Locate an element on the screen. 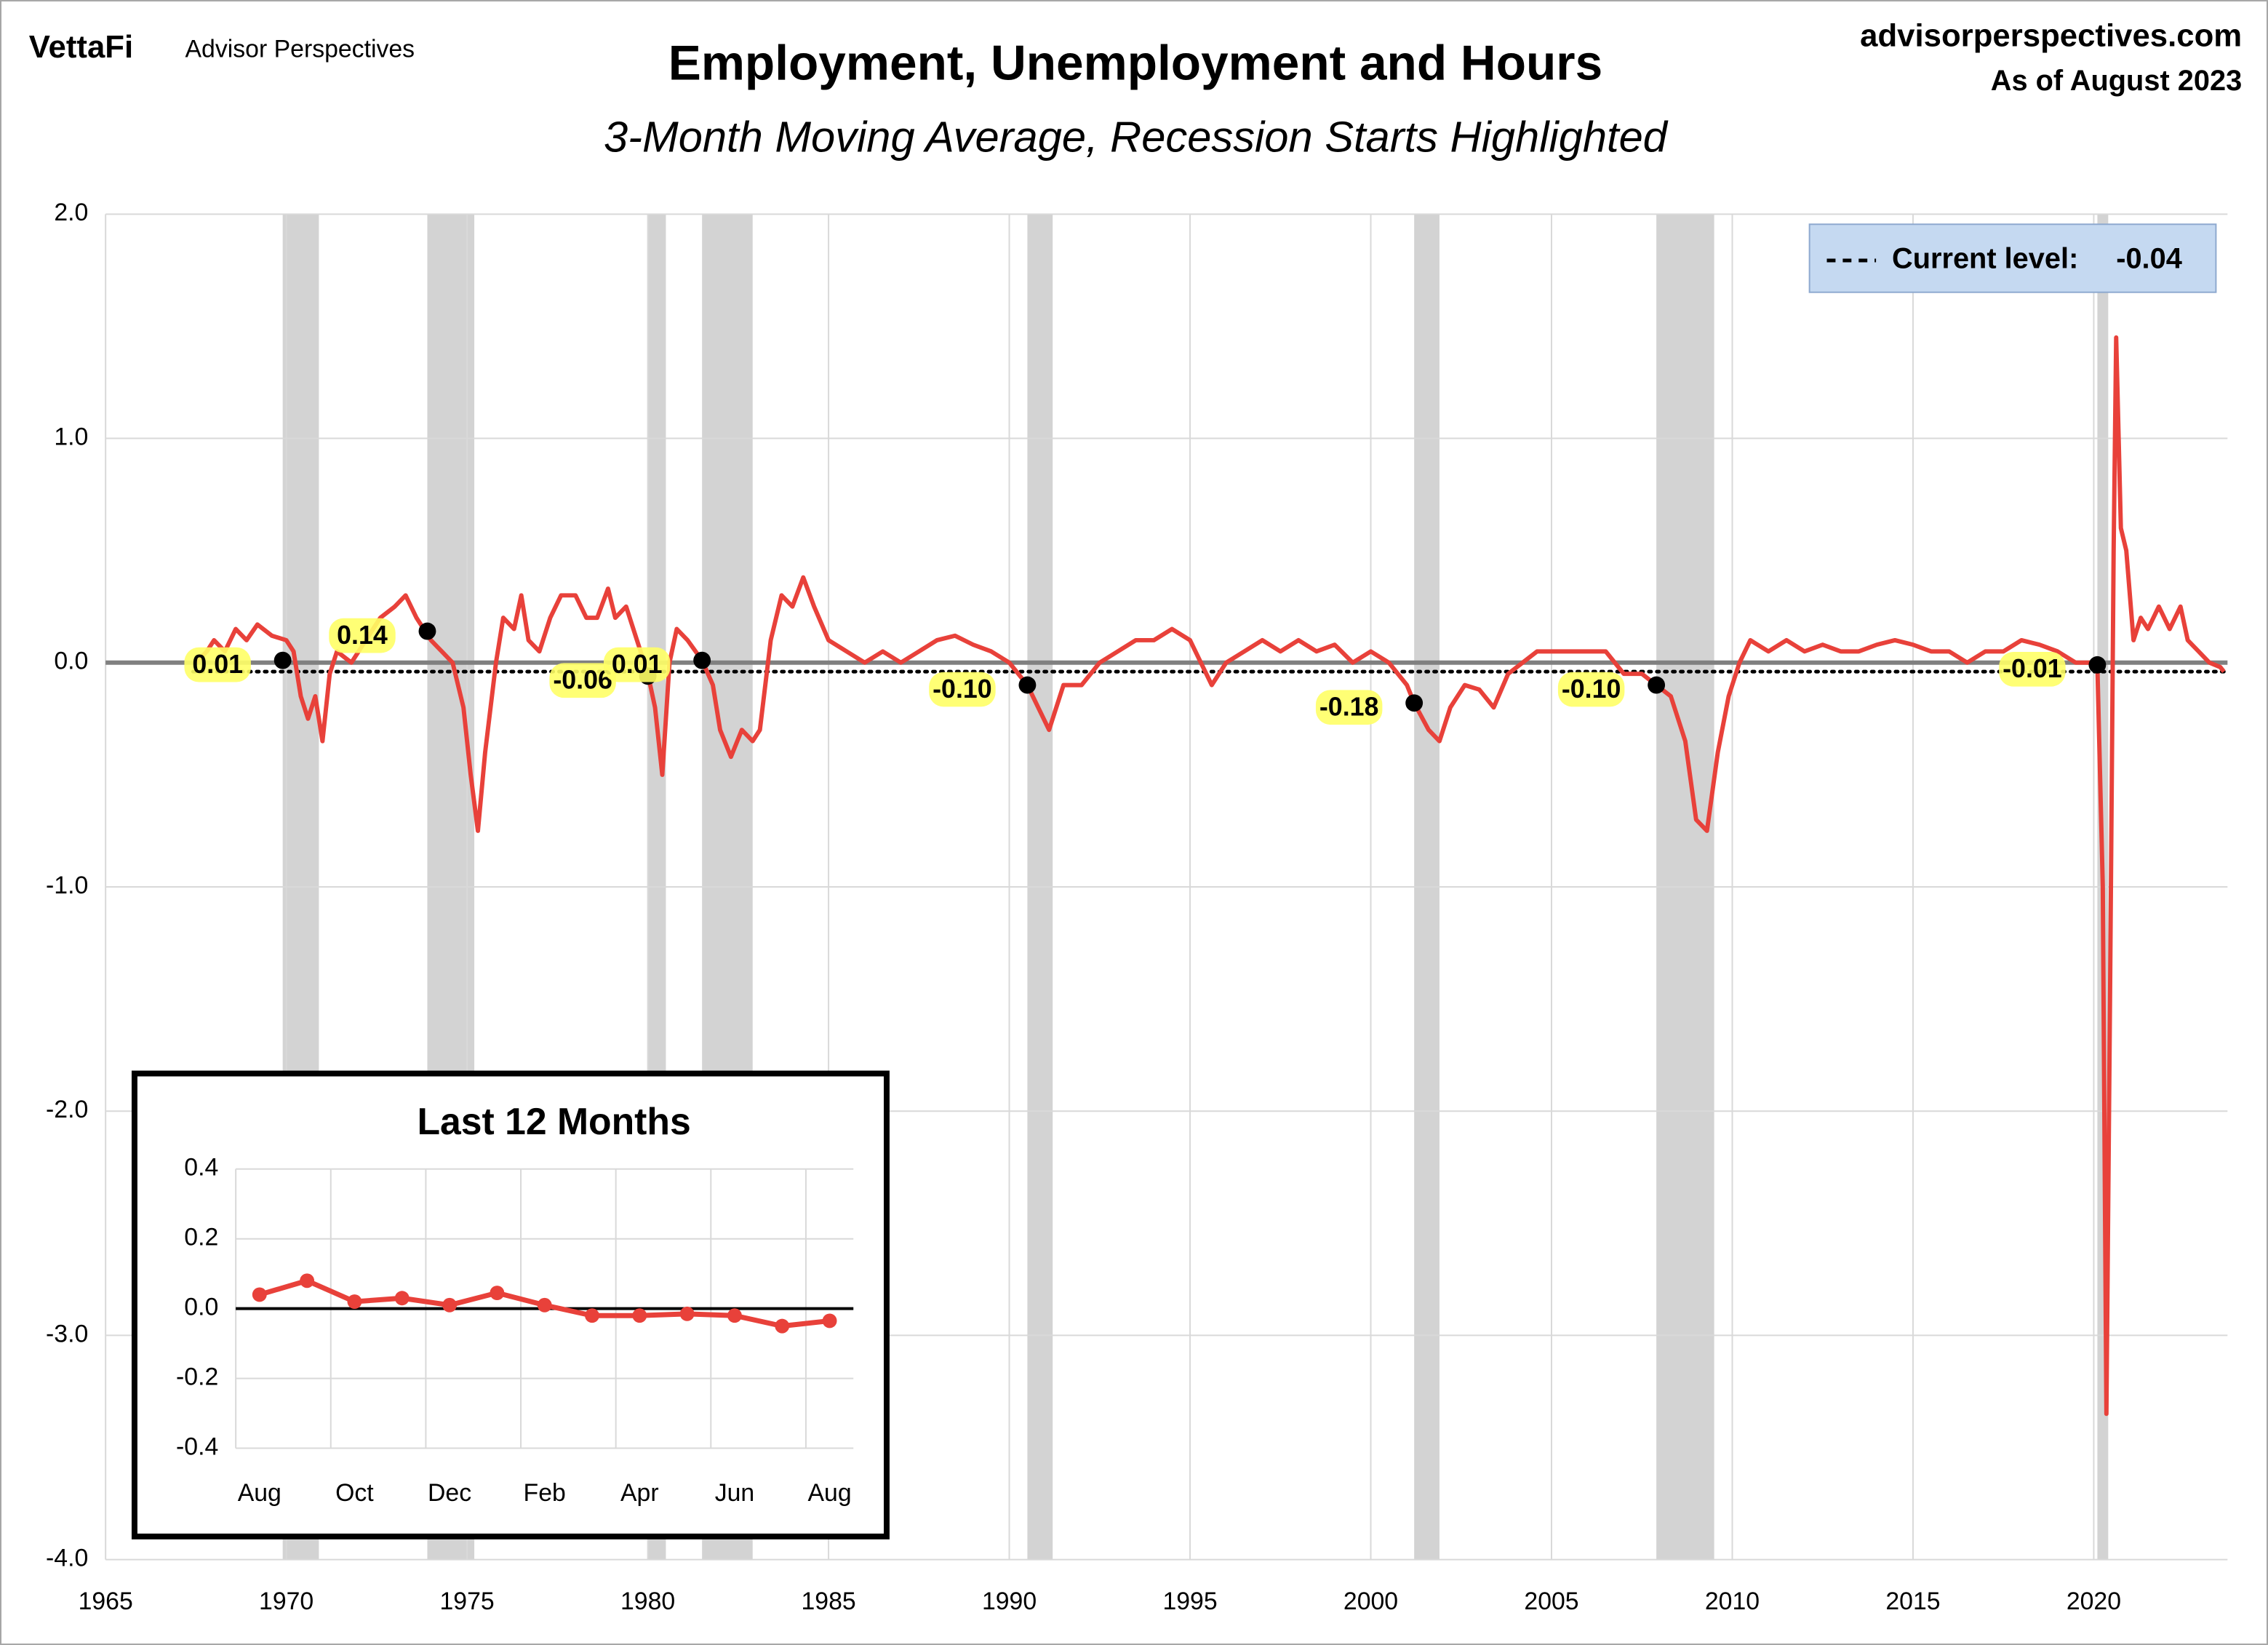 The height and width of the screenshot is (1645, 2268). x-tick-label: 1965 is located at coordinates (106, 1602).